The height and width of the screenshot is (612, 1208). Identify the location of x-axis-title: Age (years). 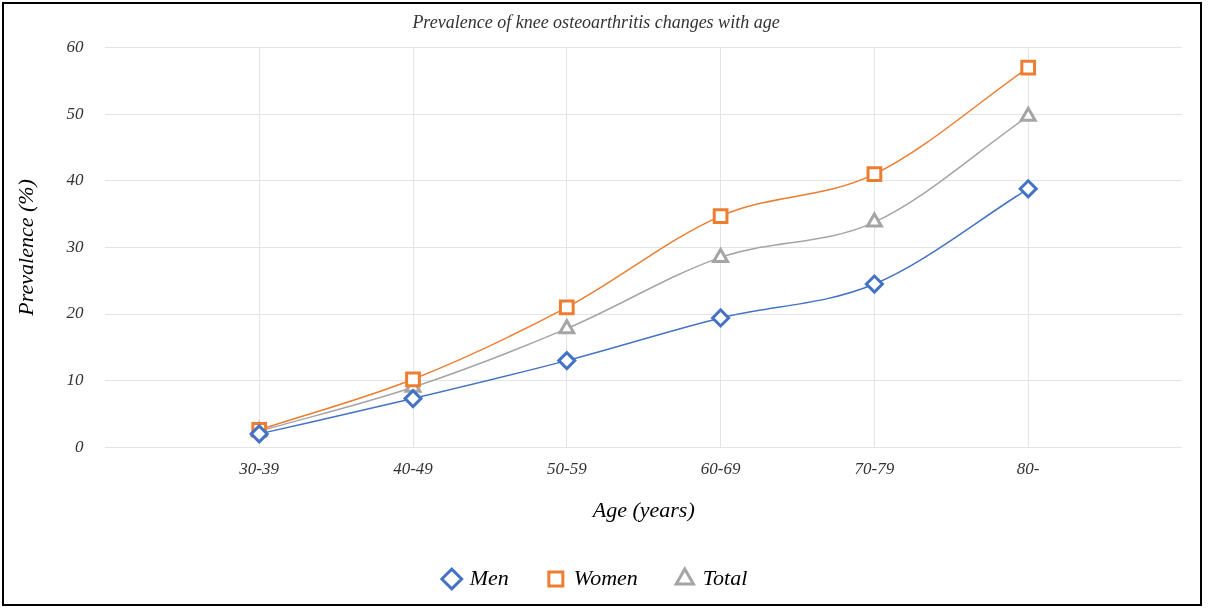
(642, 509).